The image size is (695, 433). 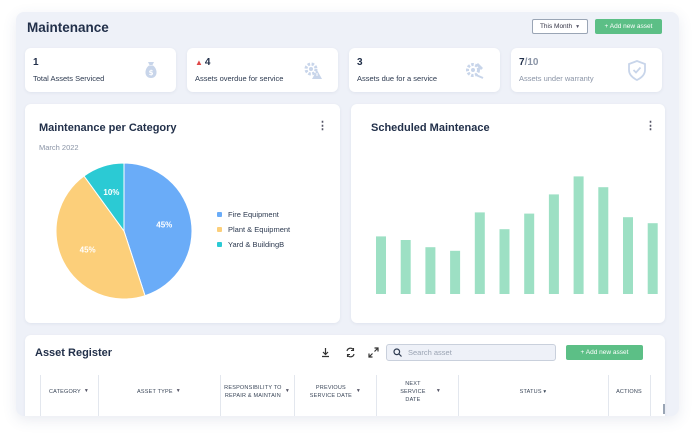 What do you see at coordinates (397, 78) in the screenshot?
I see `kpi-label: Assets due for a service` at bounding box center [397, 78].